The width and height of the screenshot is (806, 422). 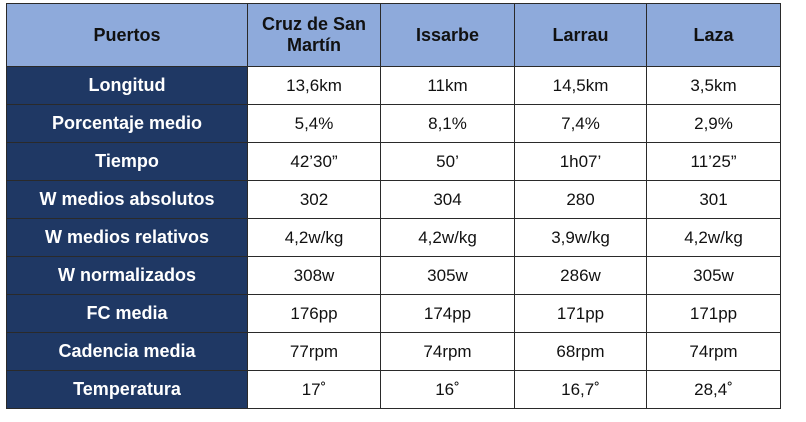 What do you see at coordinates (127, 199) in the screenshot?
I see `row-label: W medios absolutos` at bounding box center [127, 199].